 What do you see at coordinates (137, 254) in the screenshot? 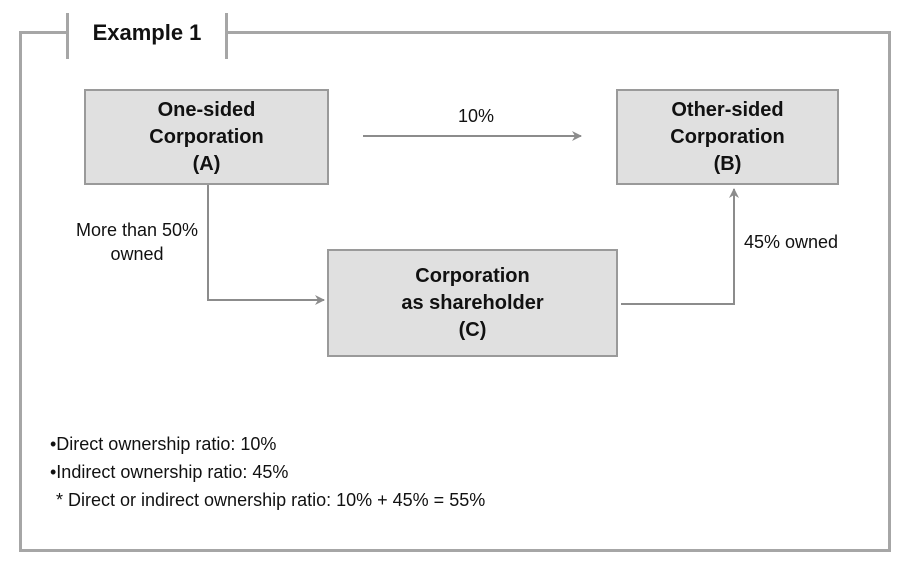
I see `edge-label-a-to-c-line-2: owned` at bounding box center [137, 254].